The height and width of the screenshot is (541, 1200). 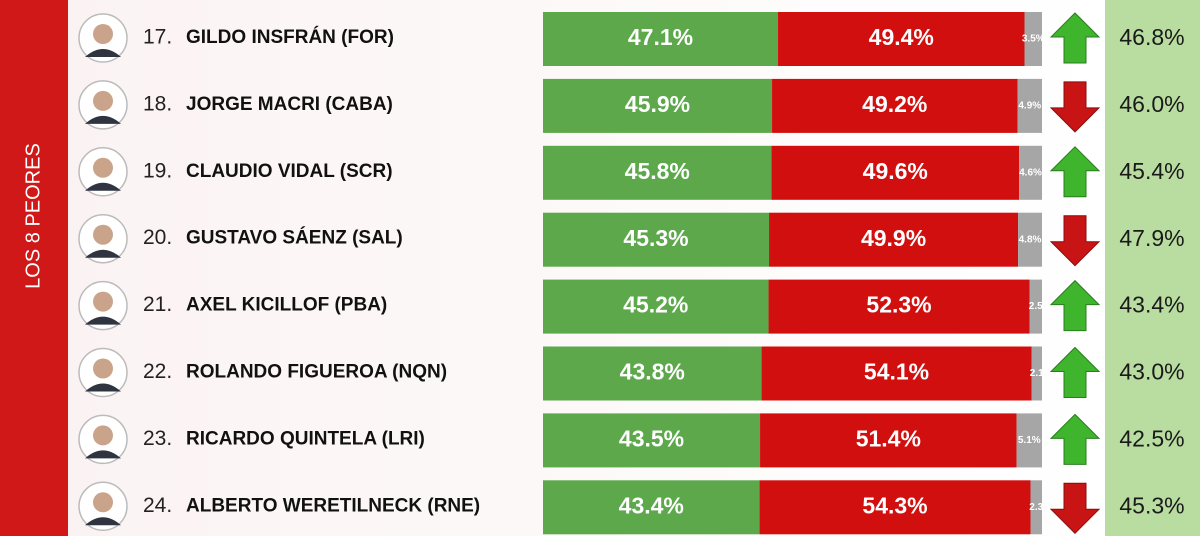 I want to click on segment-label: 4.9%, so click(x=1029, y=106).